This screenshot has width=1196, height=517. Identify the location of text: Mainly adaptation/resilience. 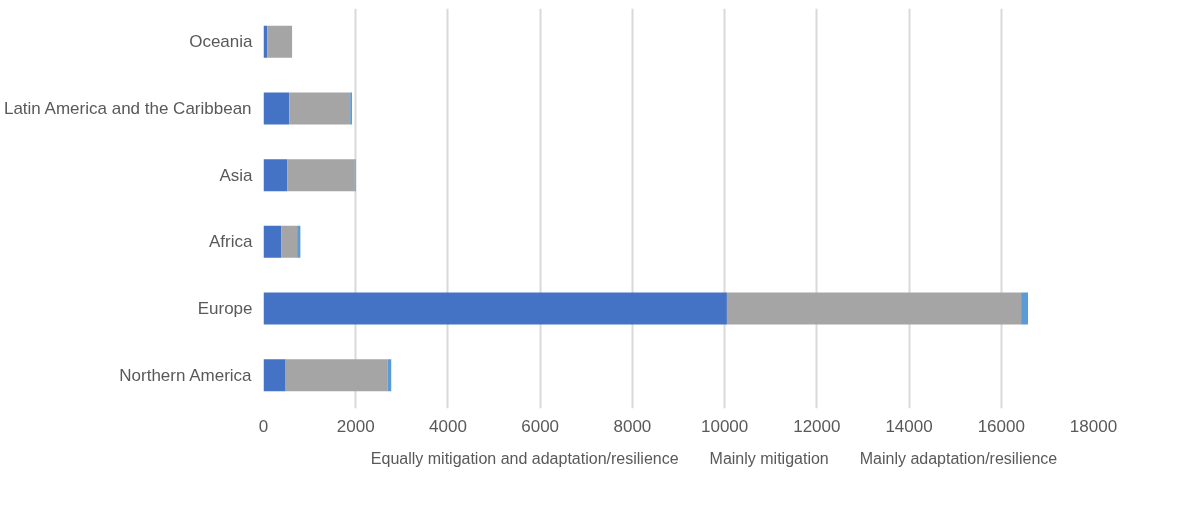
(958, 459).